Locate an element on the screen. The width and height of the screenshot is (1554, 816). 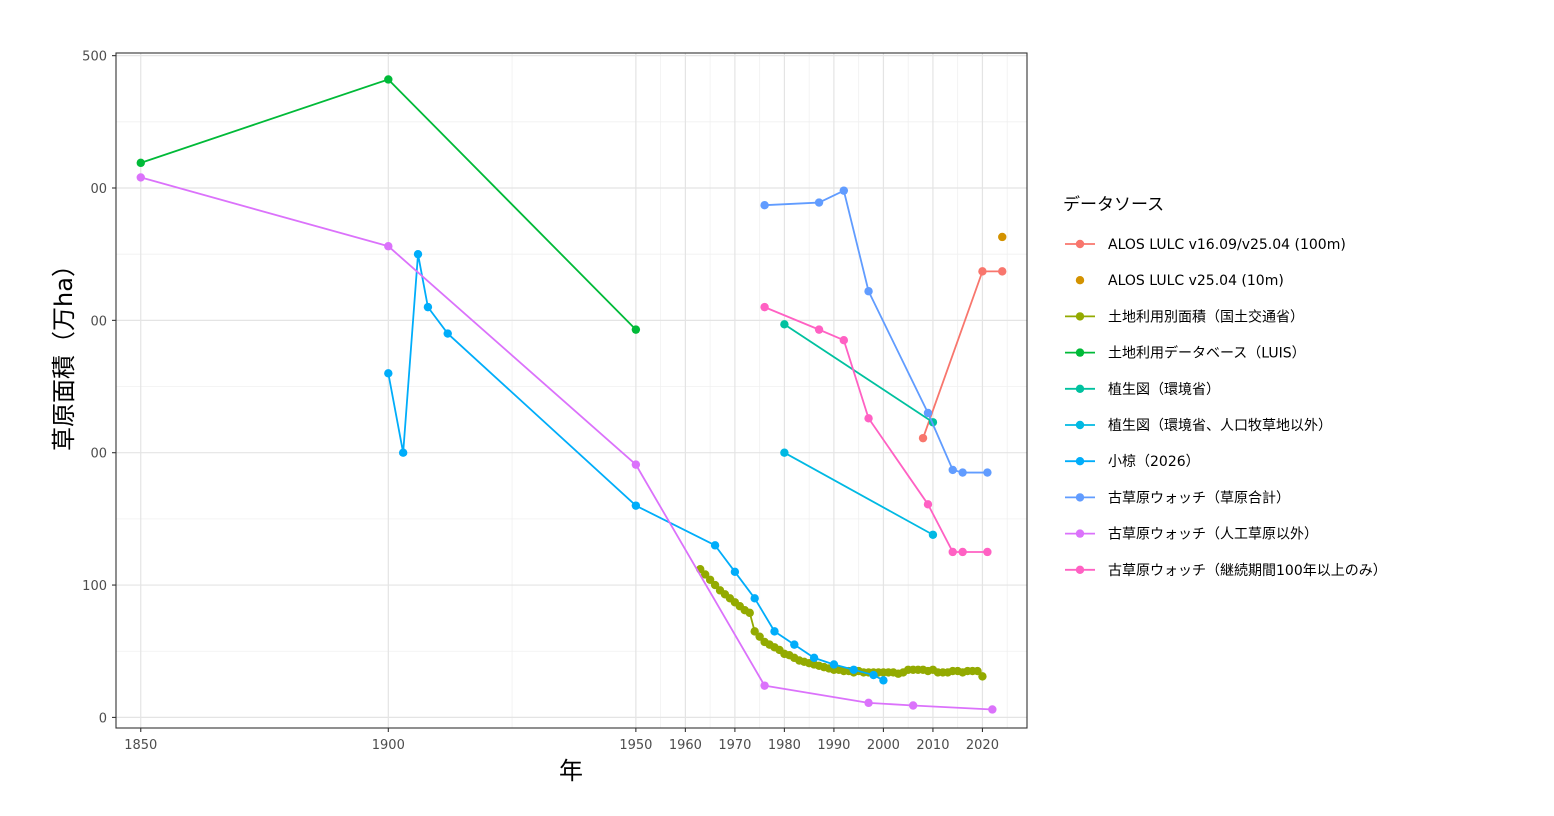
legend-label: 土地利用データベース（LUIS） is located at coordinates (1207, 353).